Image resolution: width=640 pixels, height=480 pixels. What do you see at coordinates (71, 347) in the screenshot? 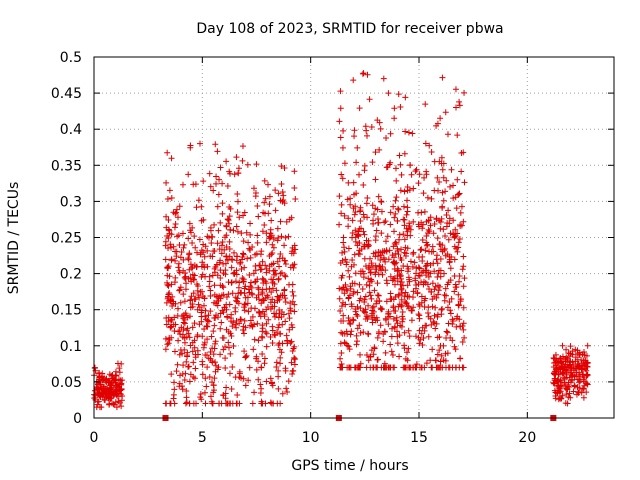
I see `y-tick-label: 0.1` at bounding box center [71, 347].